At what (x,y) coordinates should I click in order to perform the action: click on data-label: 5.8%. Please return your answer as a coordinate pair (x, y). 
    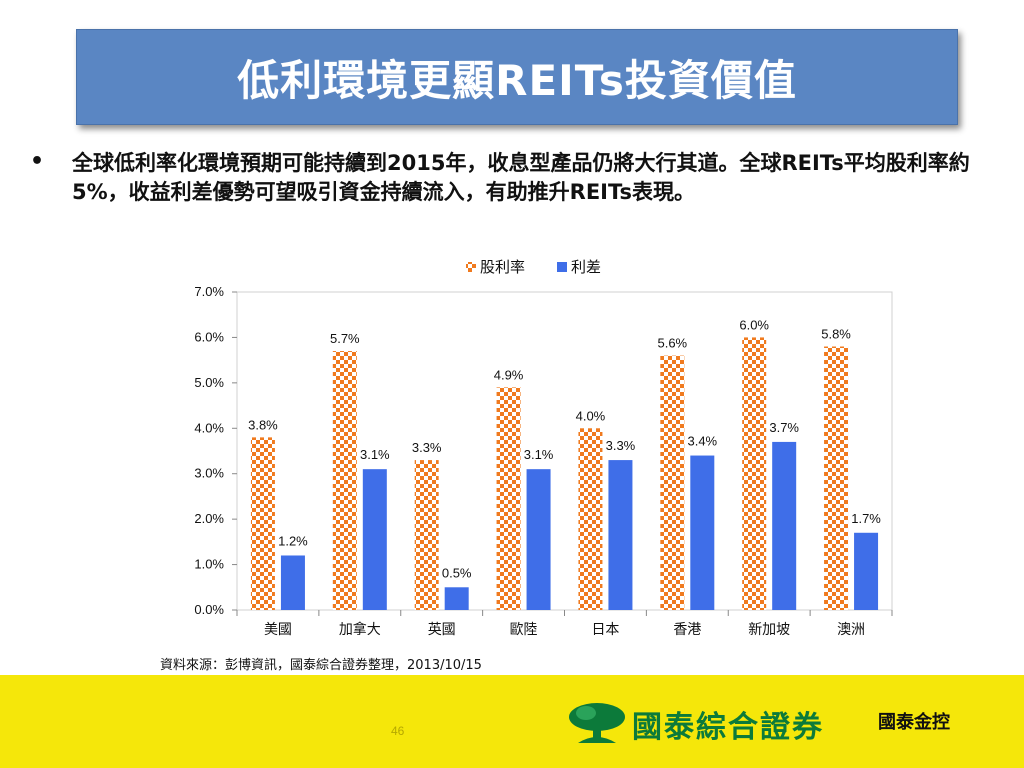
    Looking at the image, I should click on (836, 334).